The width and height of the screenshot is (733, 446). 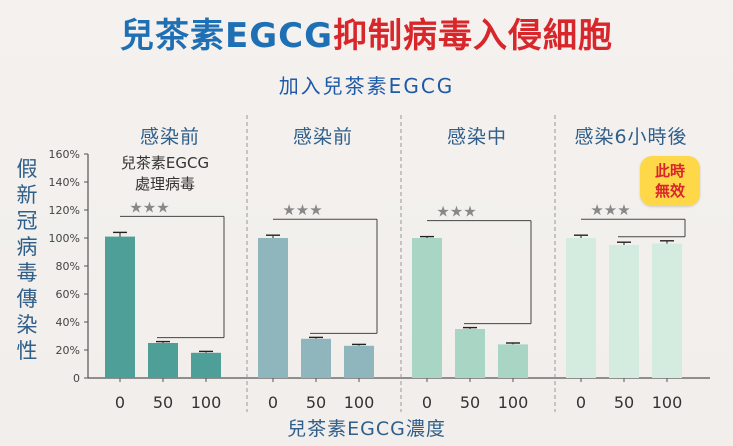 I want to click on panel-title-3: 感染中, so click(x=476, y=137).